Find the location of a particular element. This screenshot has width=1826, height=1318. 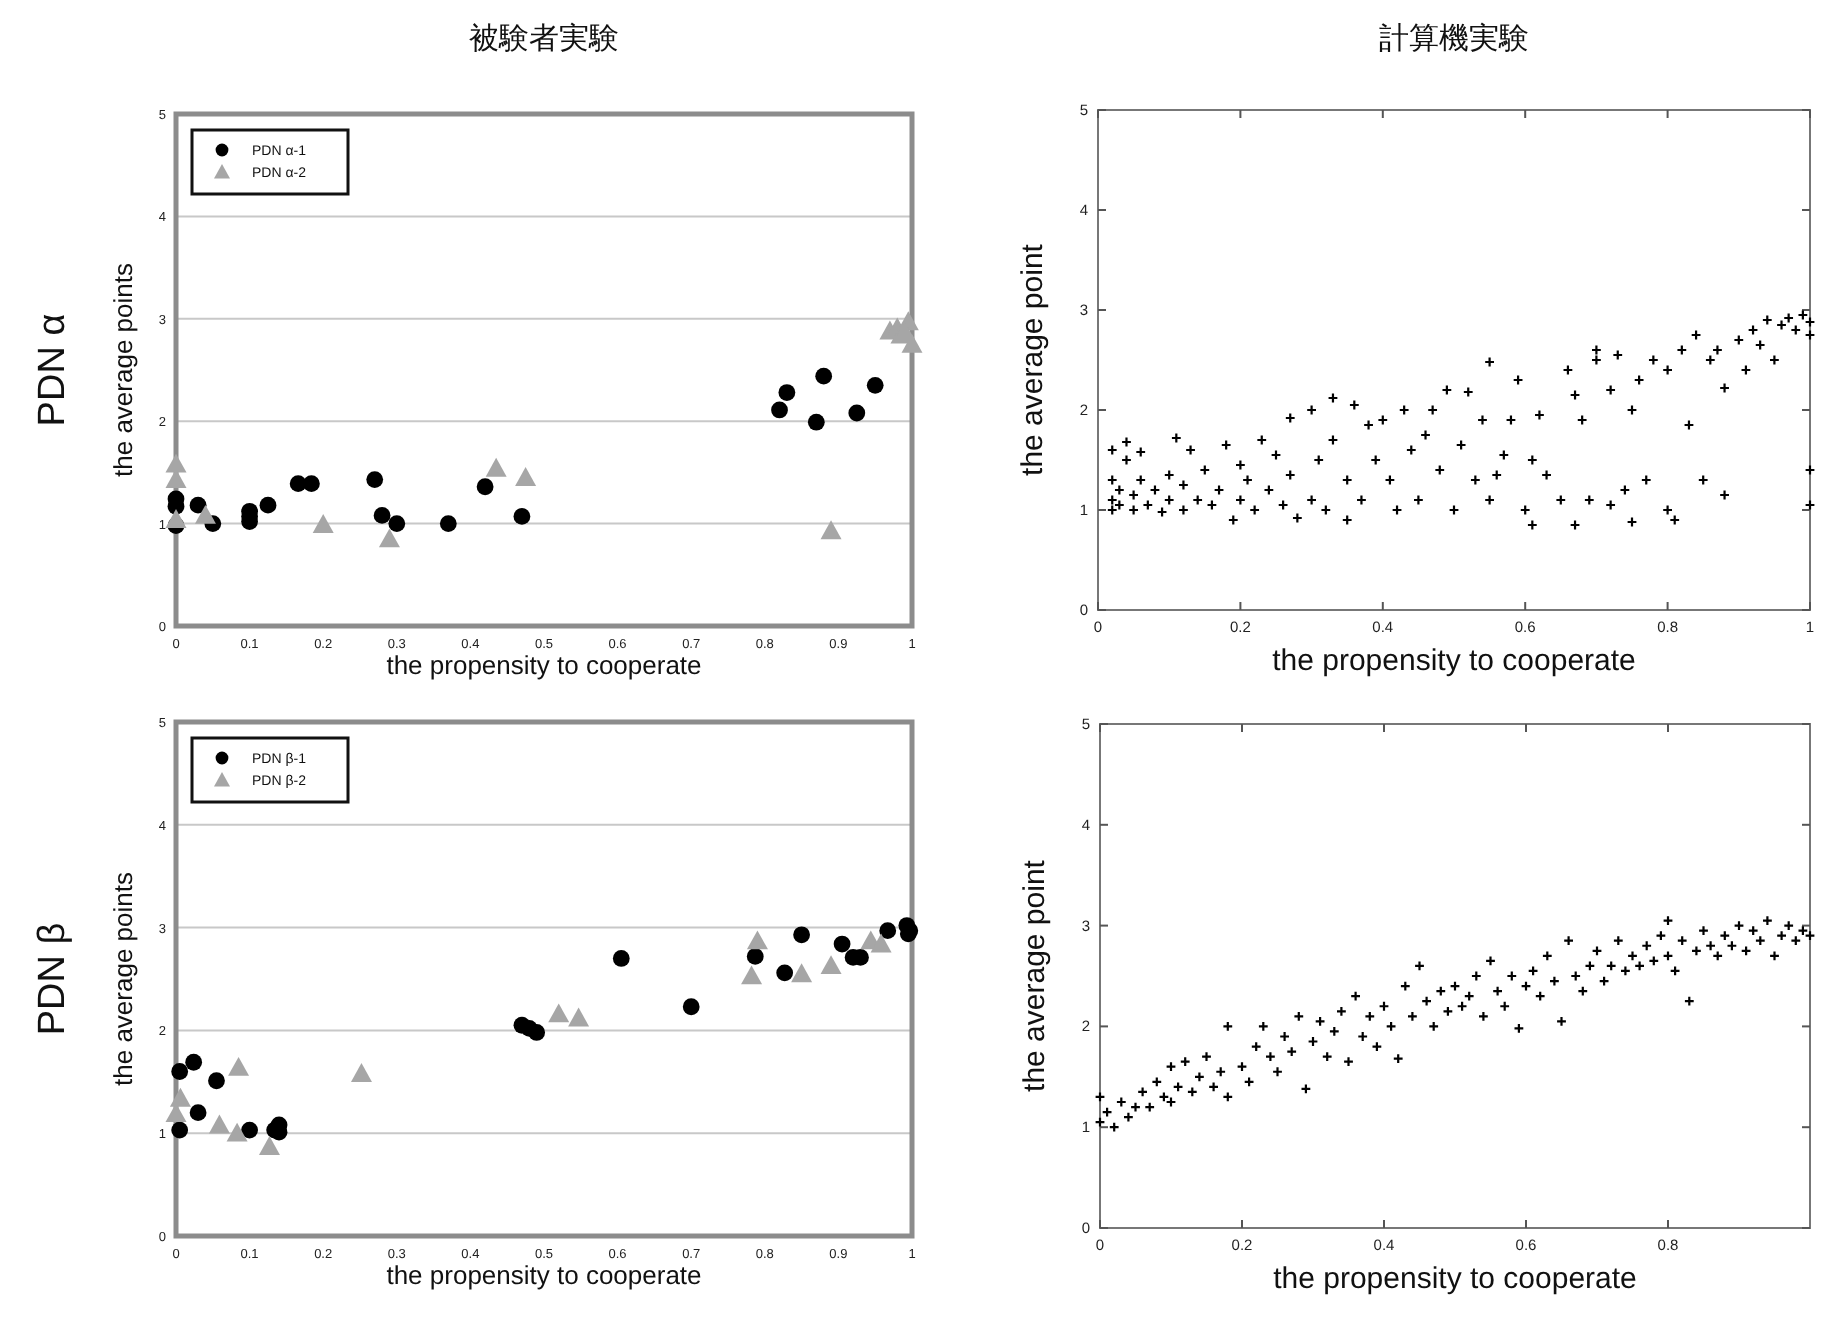

chart-title: 計算機実験 is located at coordinates (1454, 39).